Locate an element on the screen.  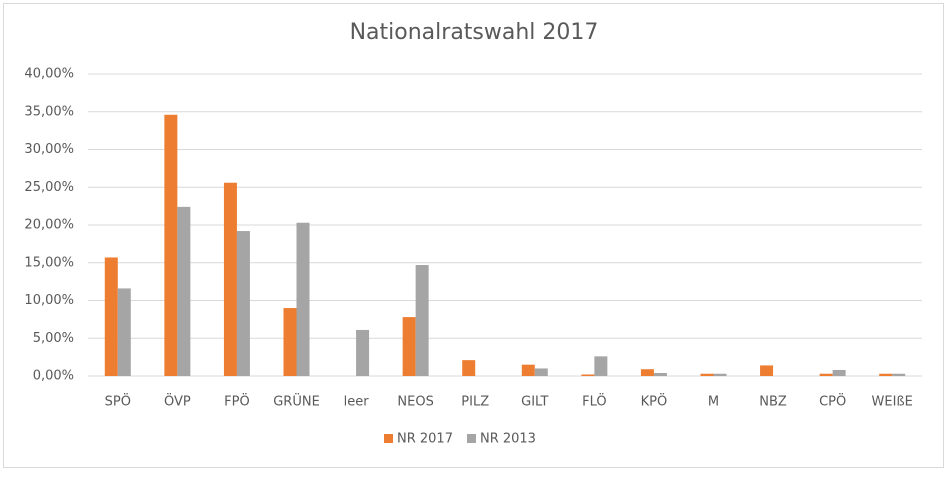
x-tick-label: KPÖ is located at coordinates (654, 401).